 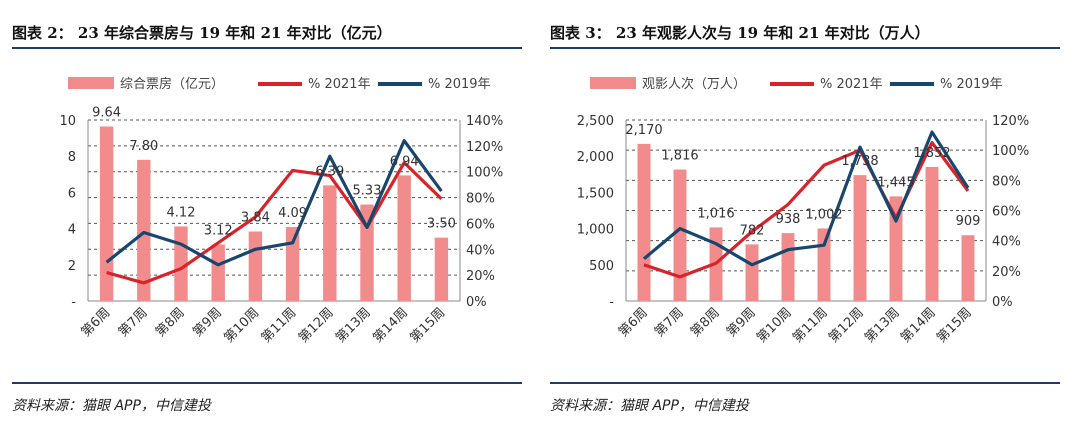 I want to click on left-tick-label: 1,500, so click(x=595, y=193).